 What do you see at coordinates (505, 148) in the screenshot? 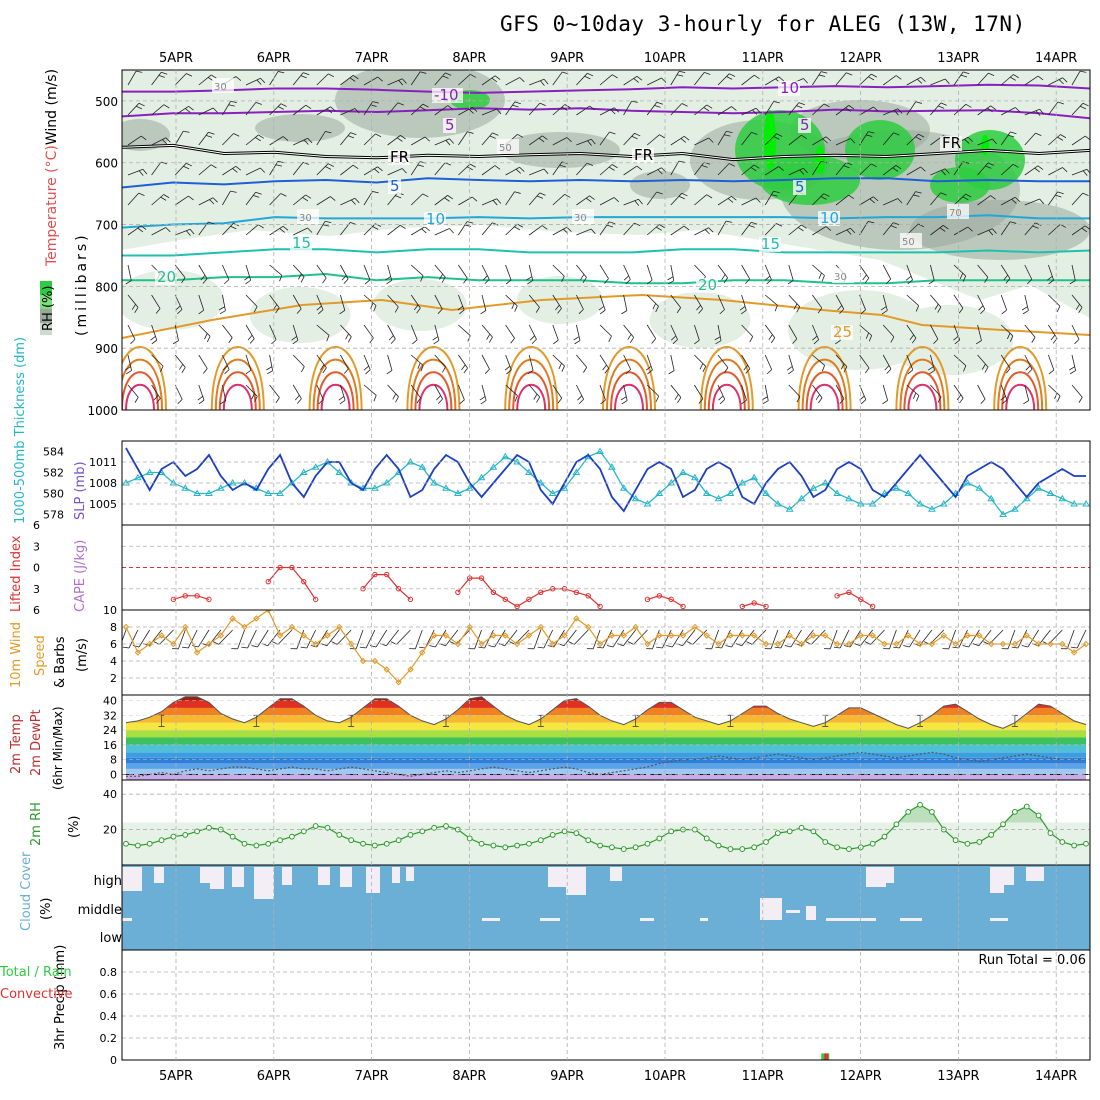
I see `contour-label: 50` at bounding box center [505, 148].